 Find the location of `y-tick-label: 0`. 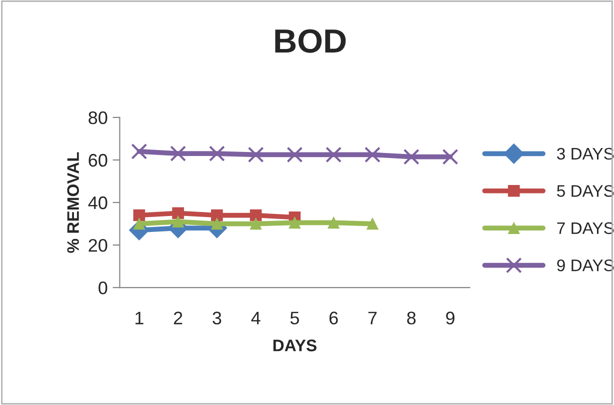

y-tick-label: 0 is located at coordinates (103, 287).